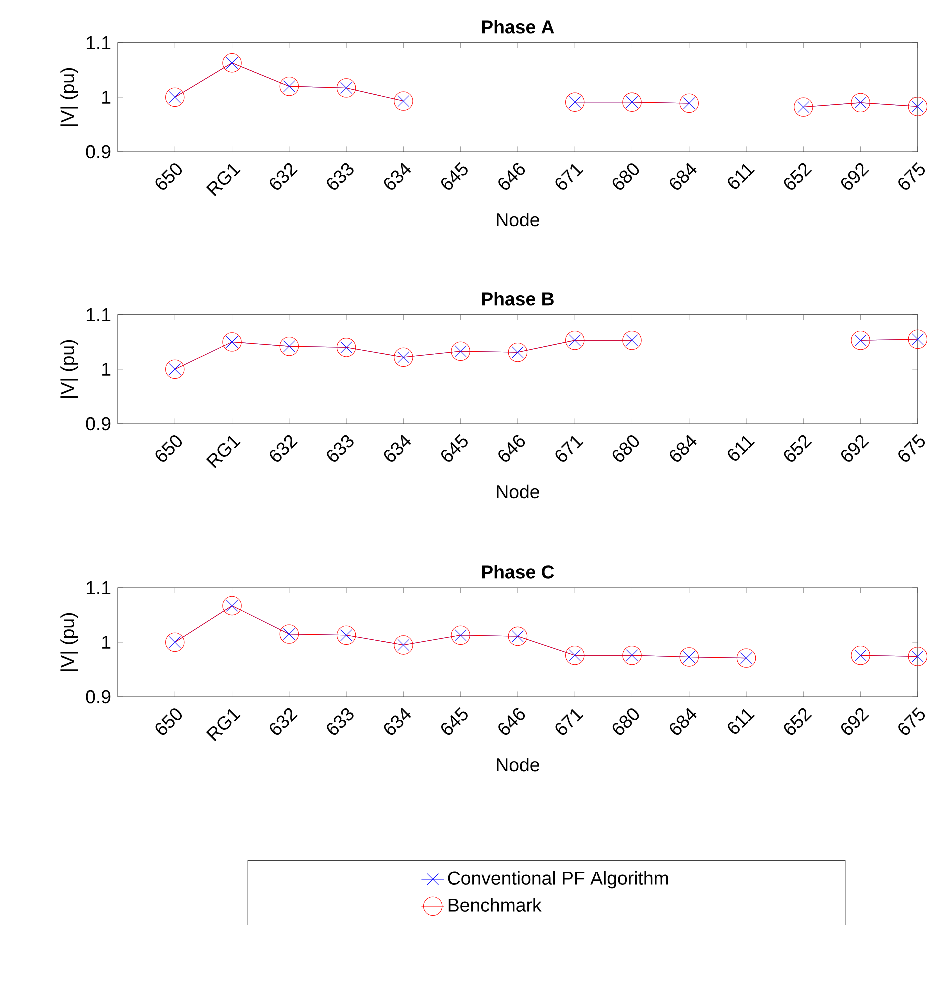  What do you see at coordinates (518, 299) in the screenshot?
I see `chart-title: Phase B` at bounding box center [518, 299].